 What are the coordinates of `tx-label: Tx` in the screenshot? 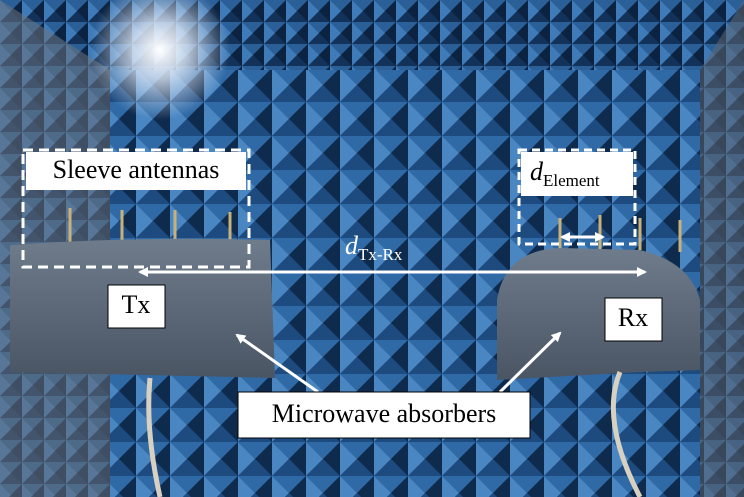 It's located at (136, 304).